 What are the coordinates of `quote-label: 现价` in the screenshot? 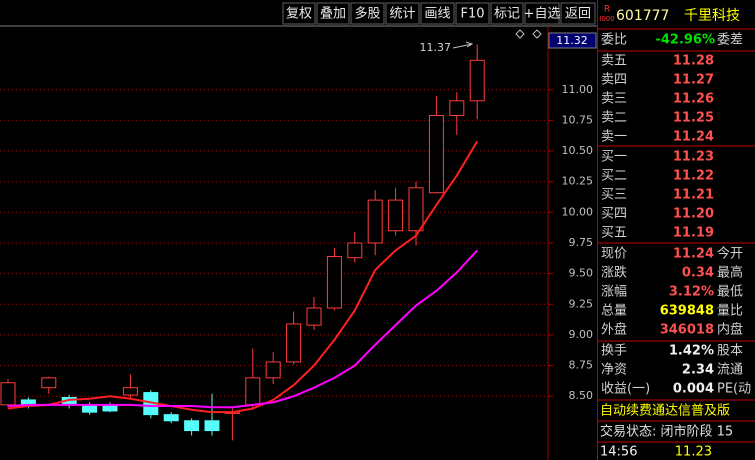 It's located at (614, 254).